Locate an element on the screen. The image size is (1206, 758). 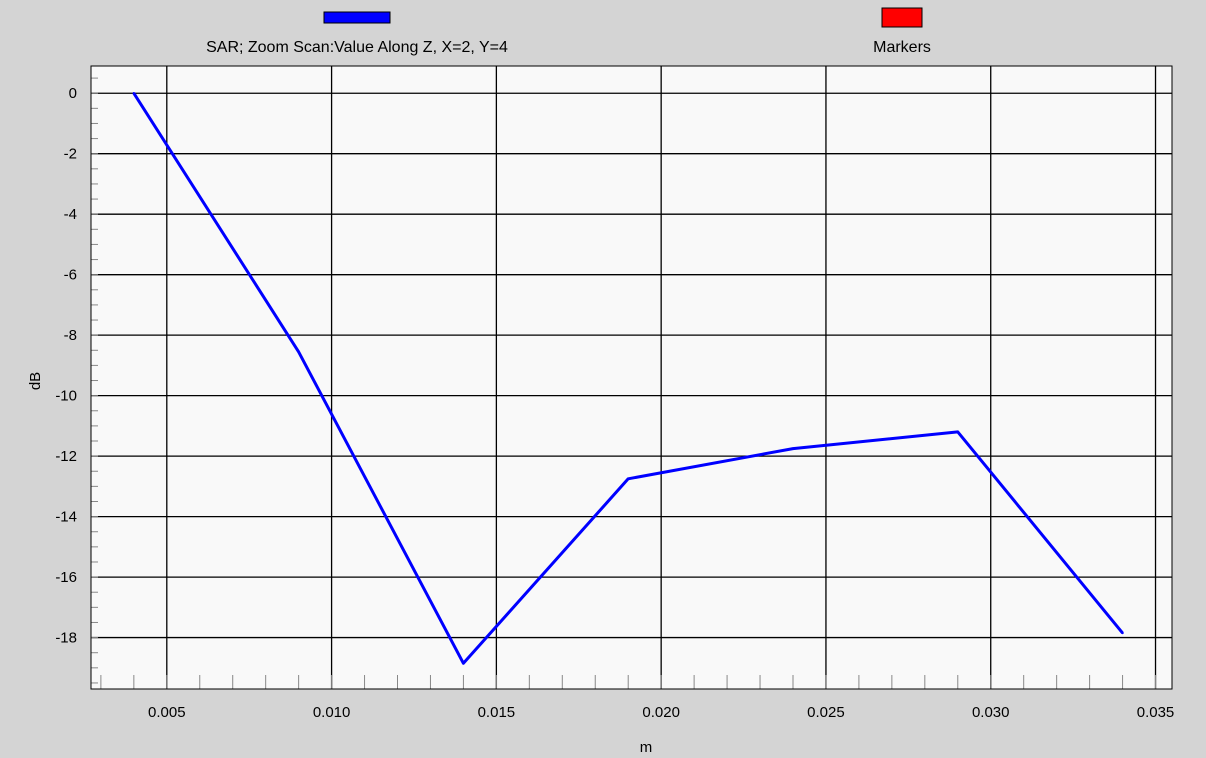
x-tick-label: 0.010 is located at coordinates (332, 712).